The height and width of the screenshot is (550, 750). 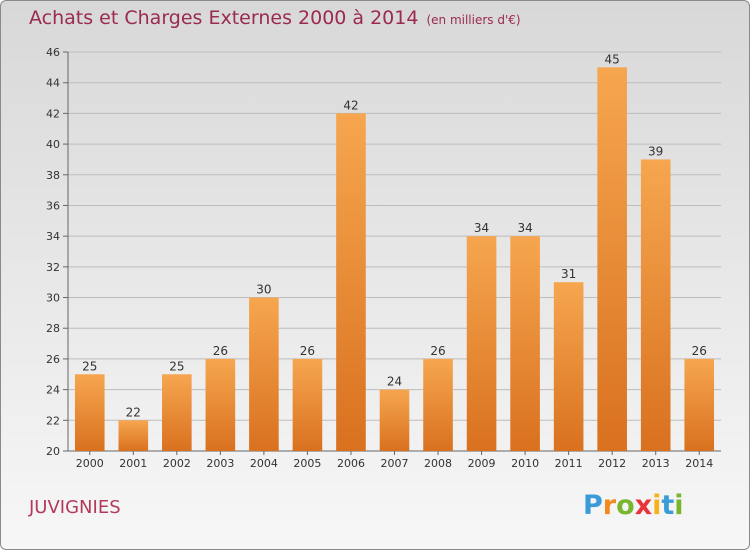 I want to click on bar-2005, so click(x=307, y=404).